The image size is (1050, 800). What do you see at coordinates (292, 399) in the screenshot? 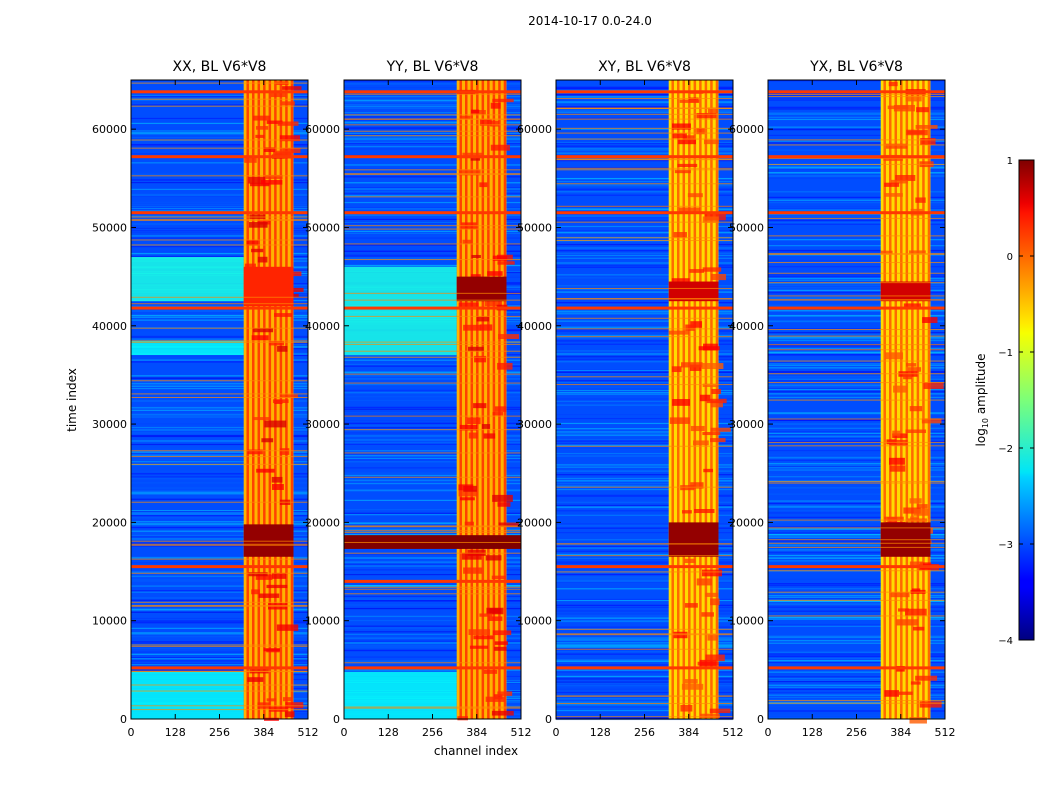
I see `heatmap-band-column` at bounding box center [292, 399].